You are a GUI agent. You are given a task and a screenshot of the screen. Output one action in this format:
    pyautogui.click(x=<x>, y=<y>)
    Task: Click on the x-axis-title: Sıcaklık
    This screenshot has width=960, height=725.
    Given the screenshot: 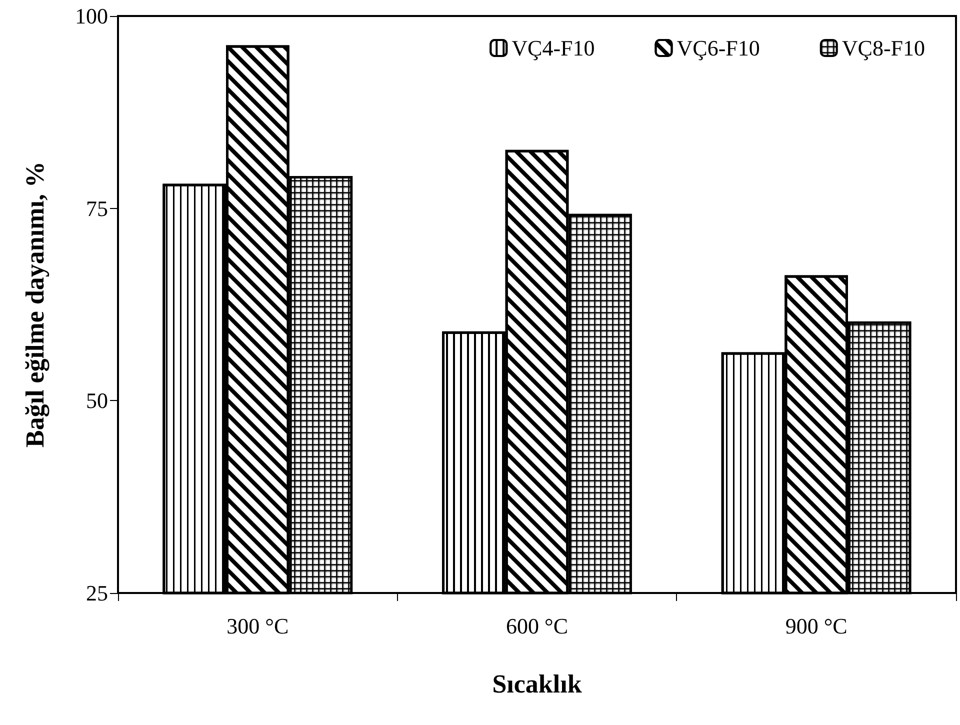 What is the action you would take?
    pyautogui.click(x=537, y=684)
    